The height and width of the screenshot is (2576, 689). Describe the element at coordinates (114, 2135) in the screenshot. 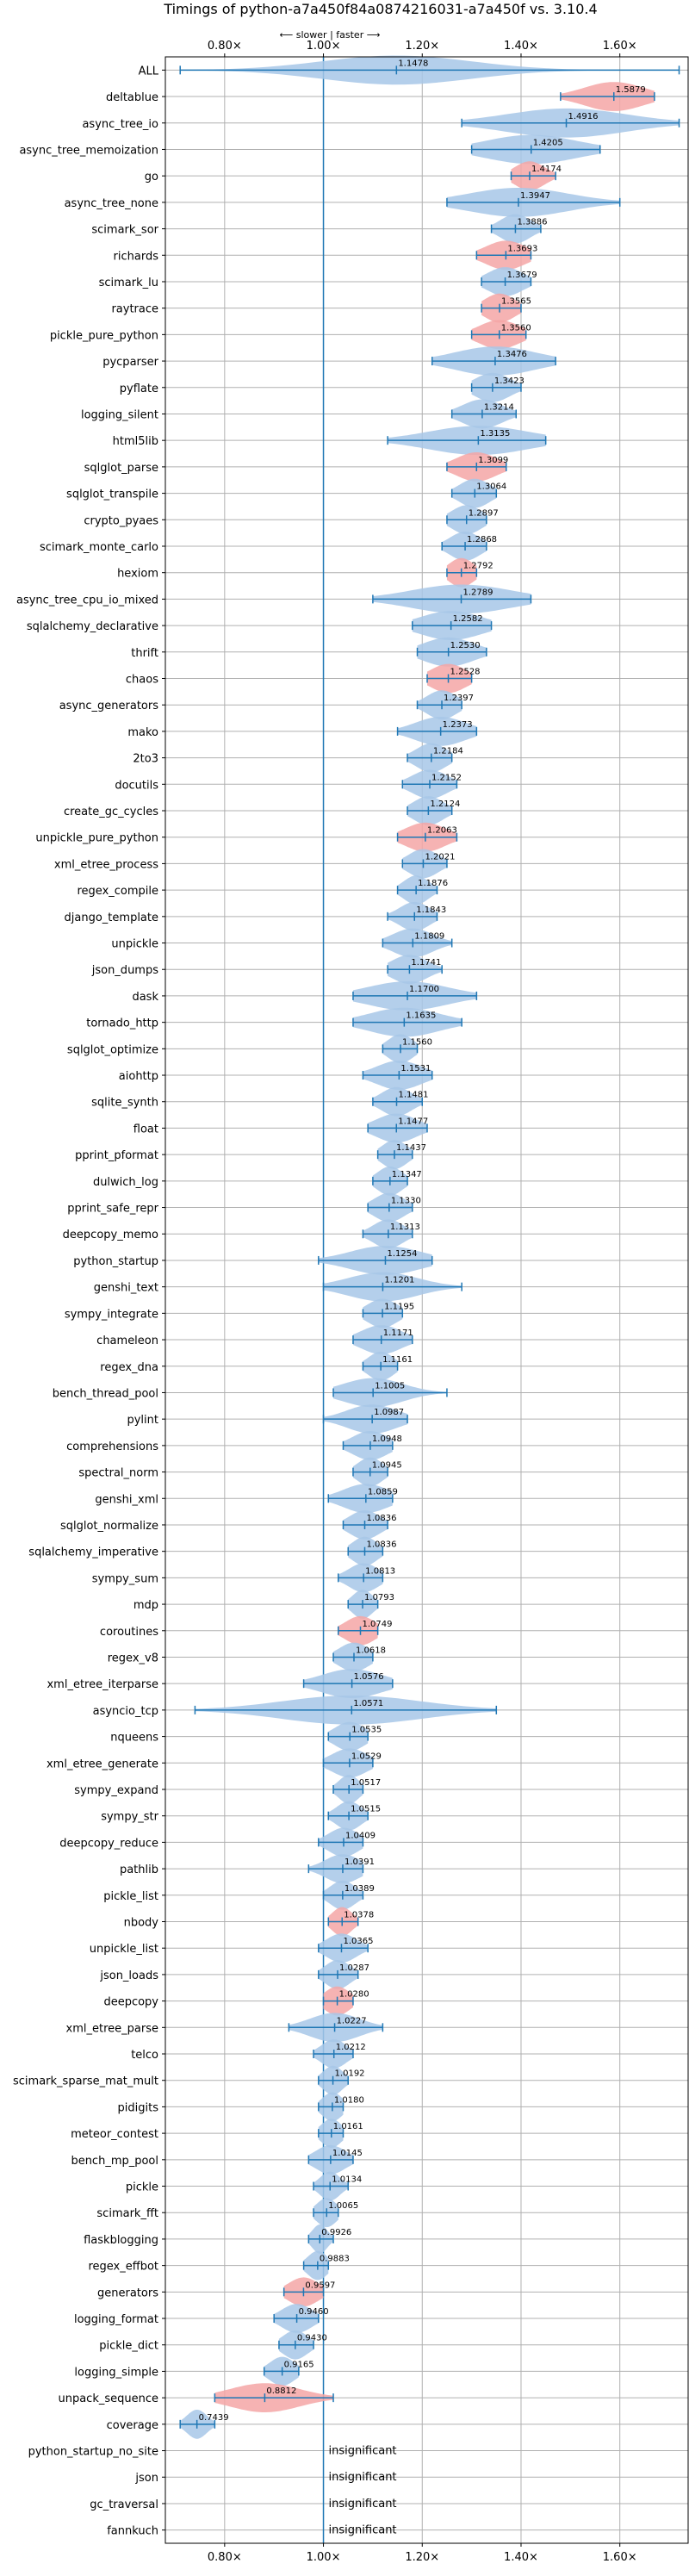

I see `y-tick-label: meteor_contest` at that location.